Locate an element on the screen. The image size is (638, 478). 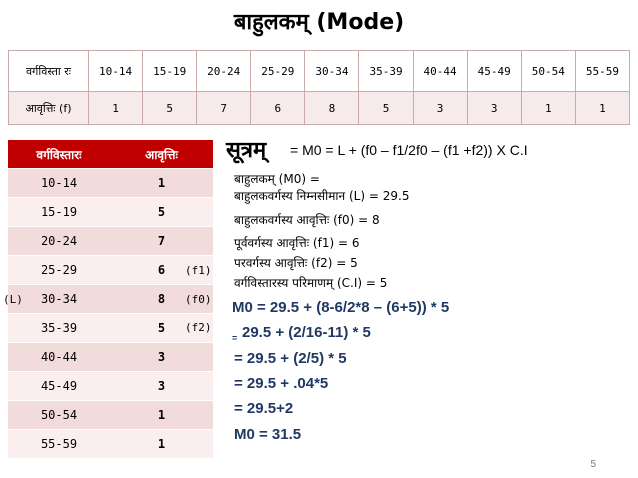
table-row: 10-14 1 is located at coordinates (110, 183).